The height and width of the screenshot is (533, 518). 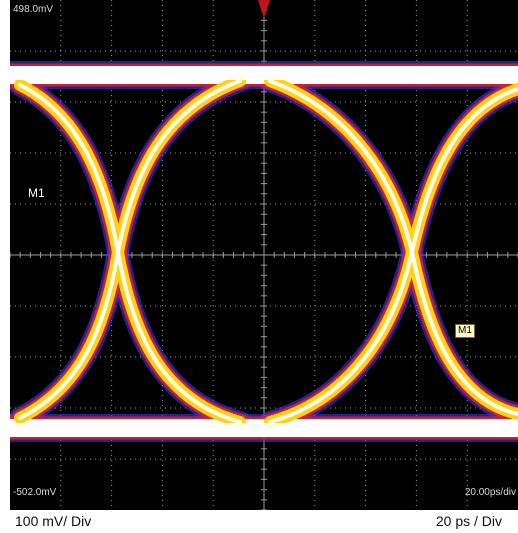 What do you see at coordinates (264, 9) in the screenshot?
I see `trigger-arrow-icon` at bounding box center [264, 9].